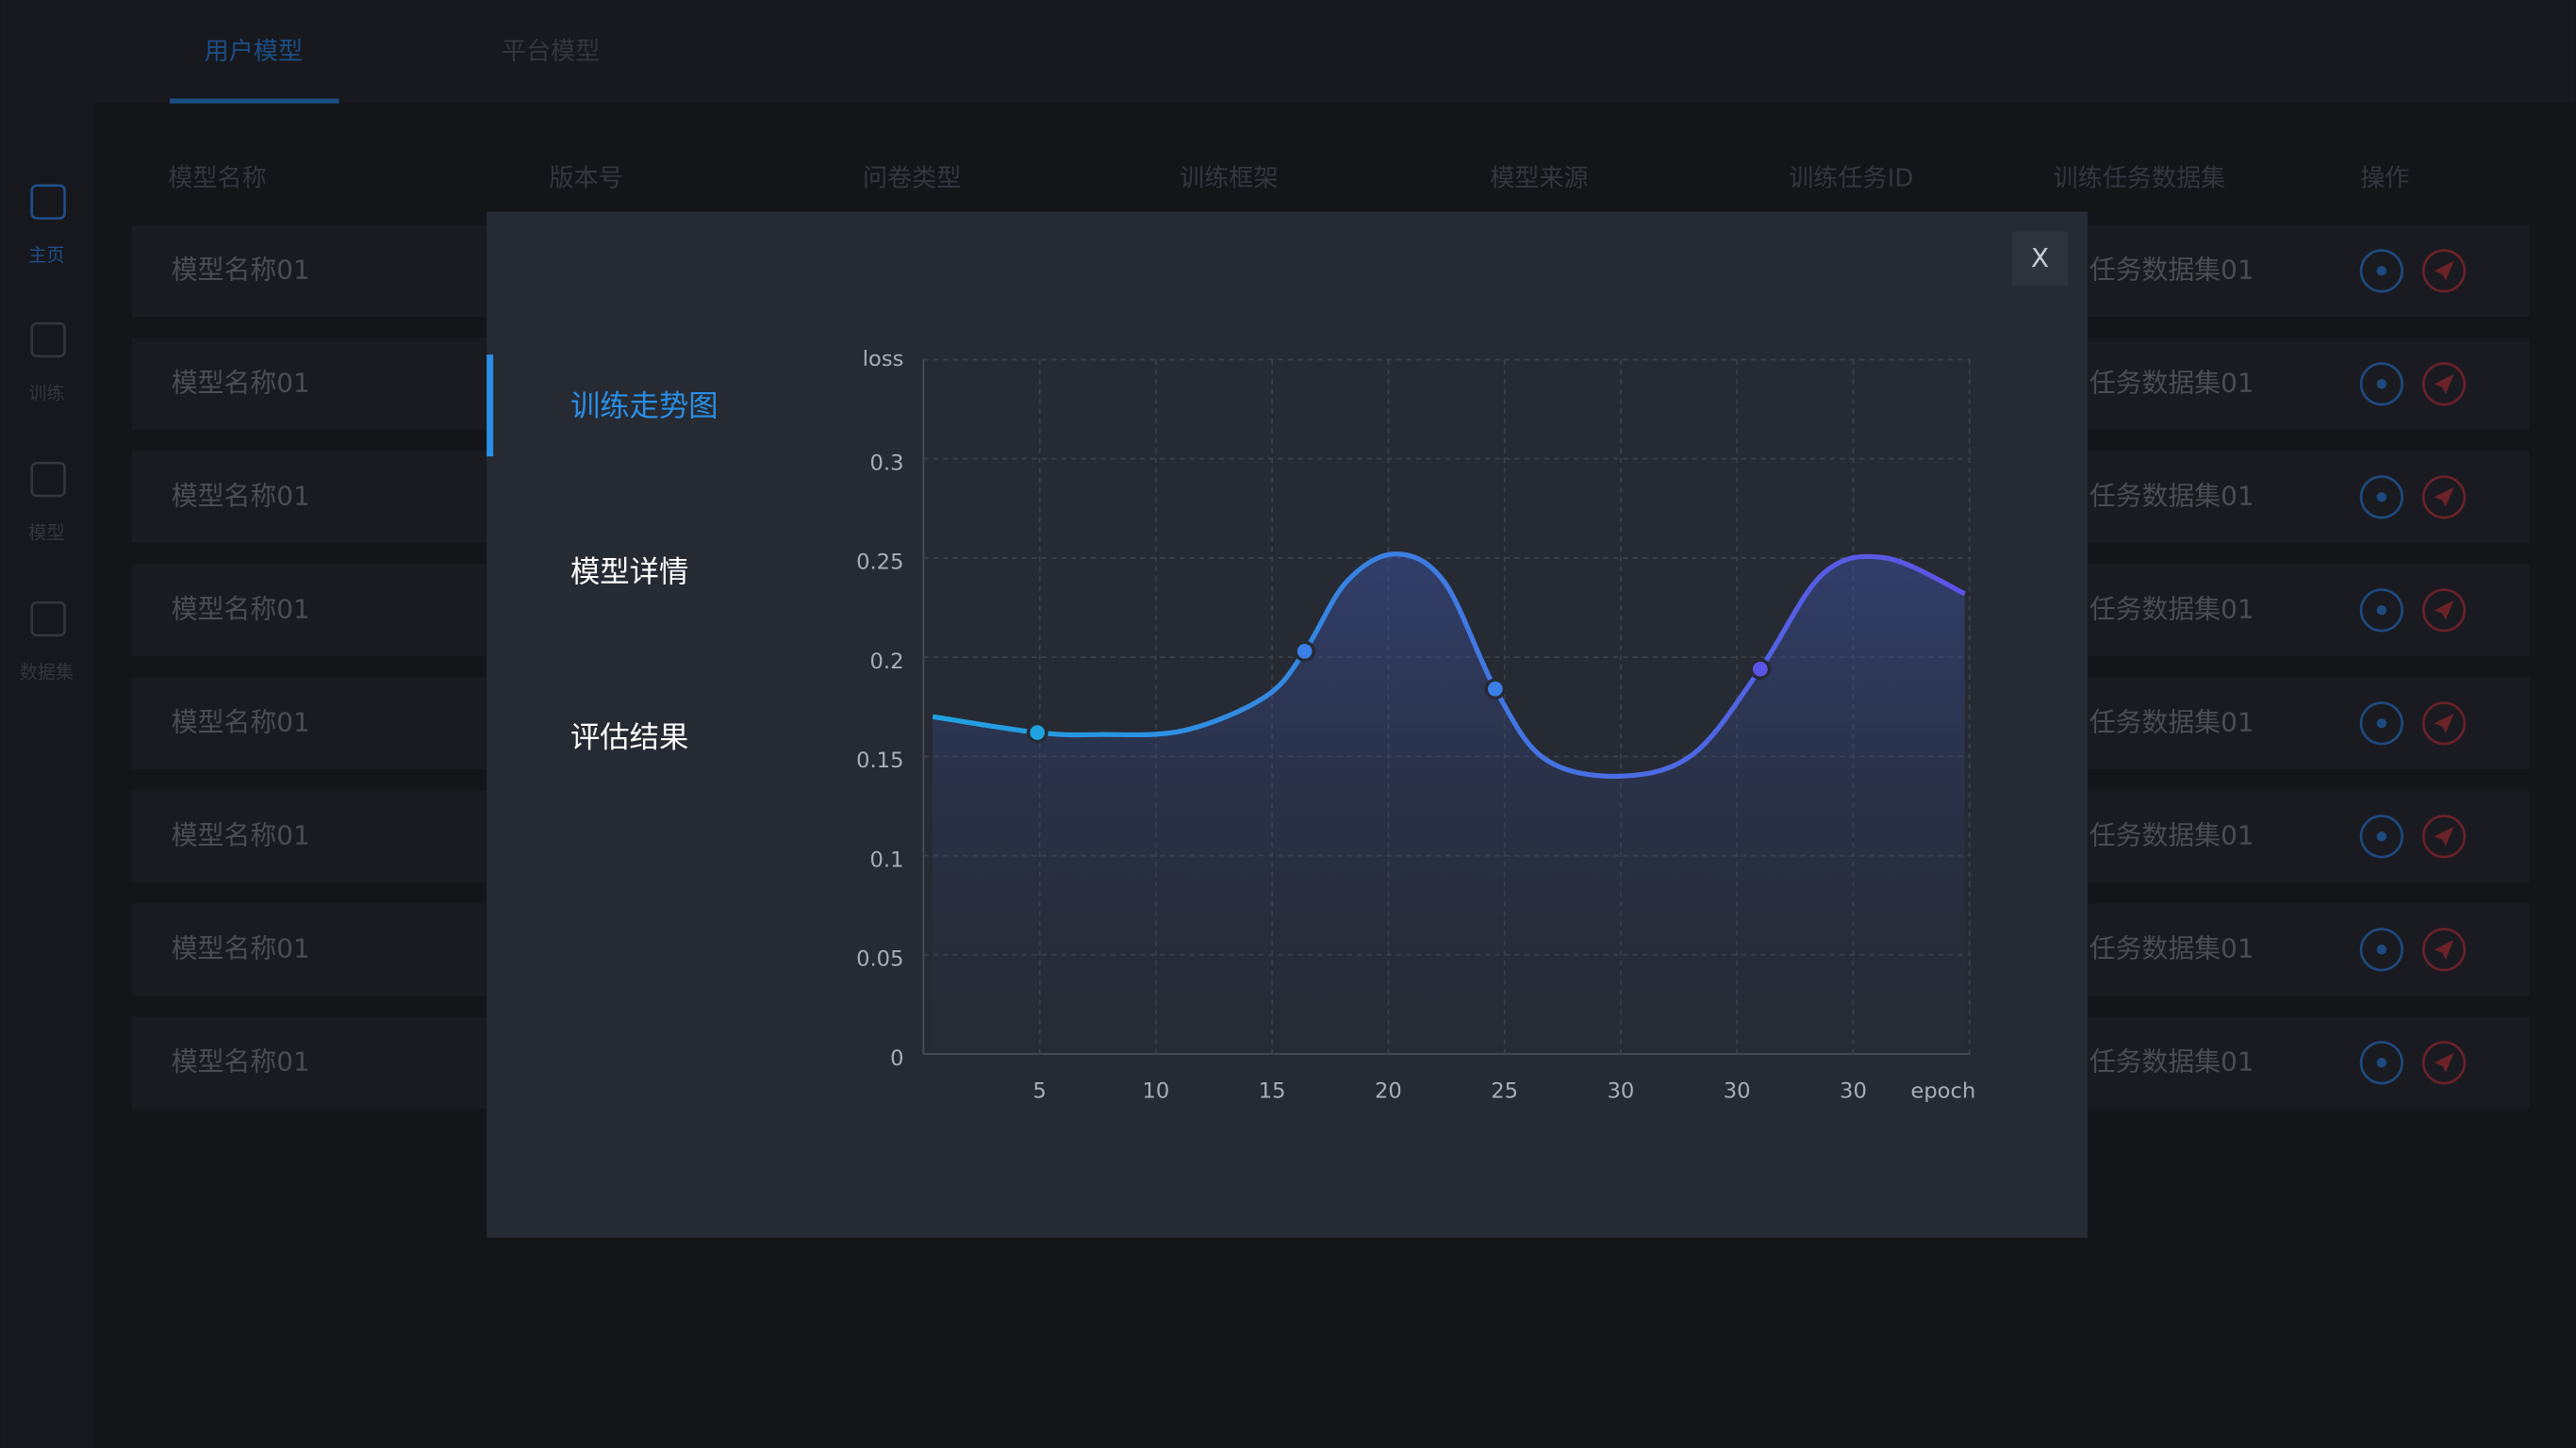  I want to click on y-tick-label: 0.2, so click(887, 662).